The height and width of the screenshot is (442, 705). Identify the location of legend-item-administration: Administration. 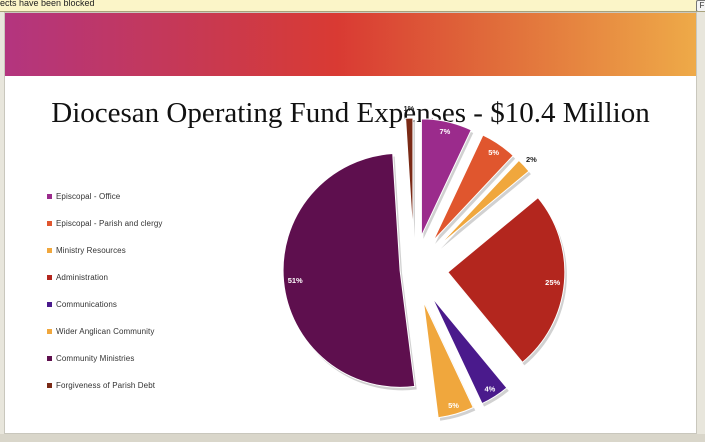
(105, 277).